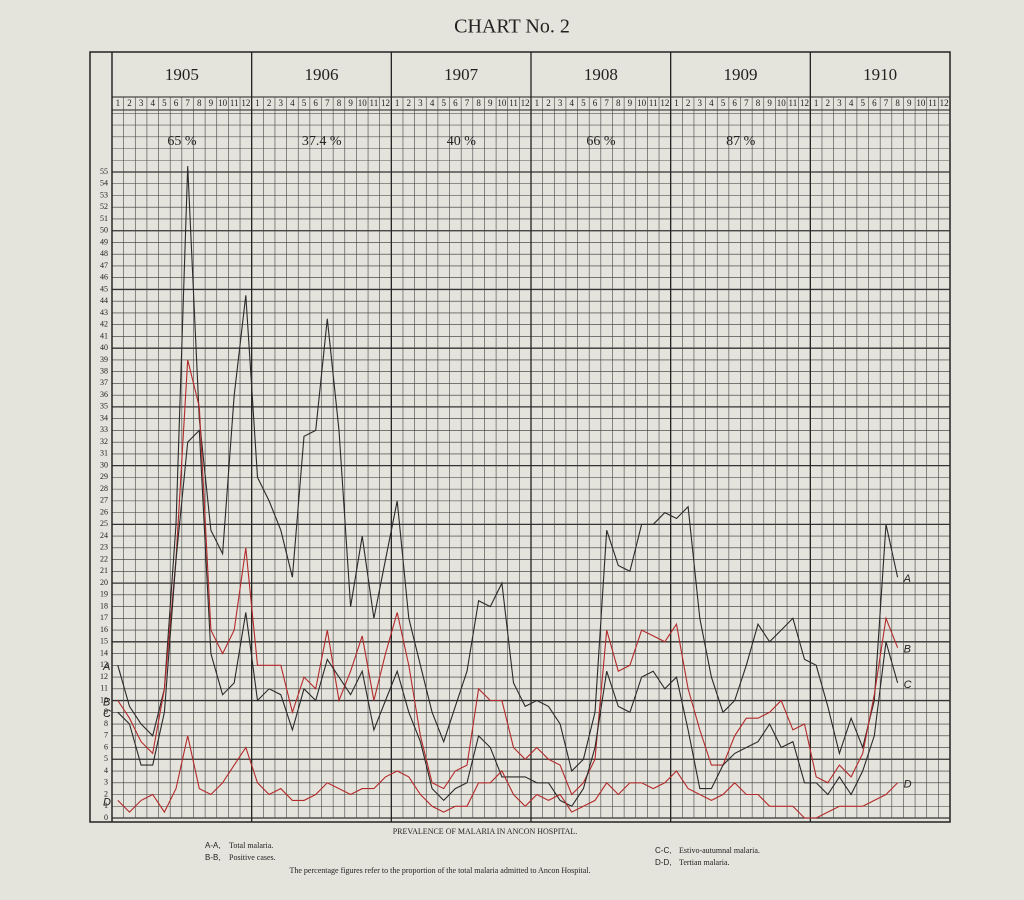  I want to click on y-tick-label: 52, so click(104, 206).